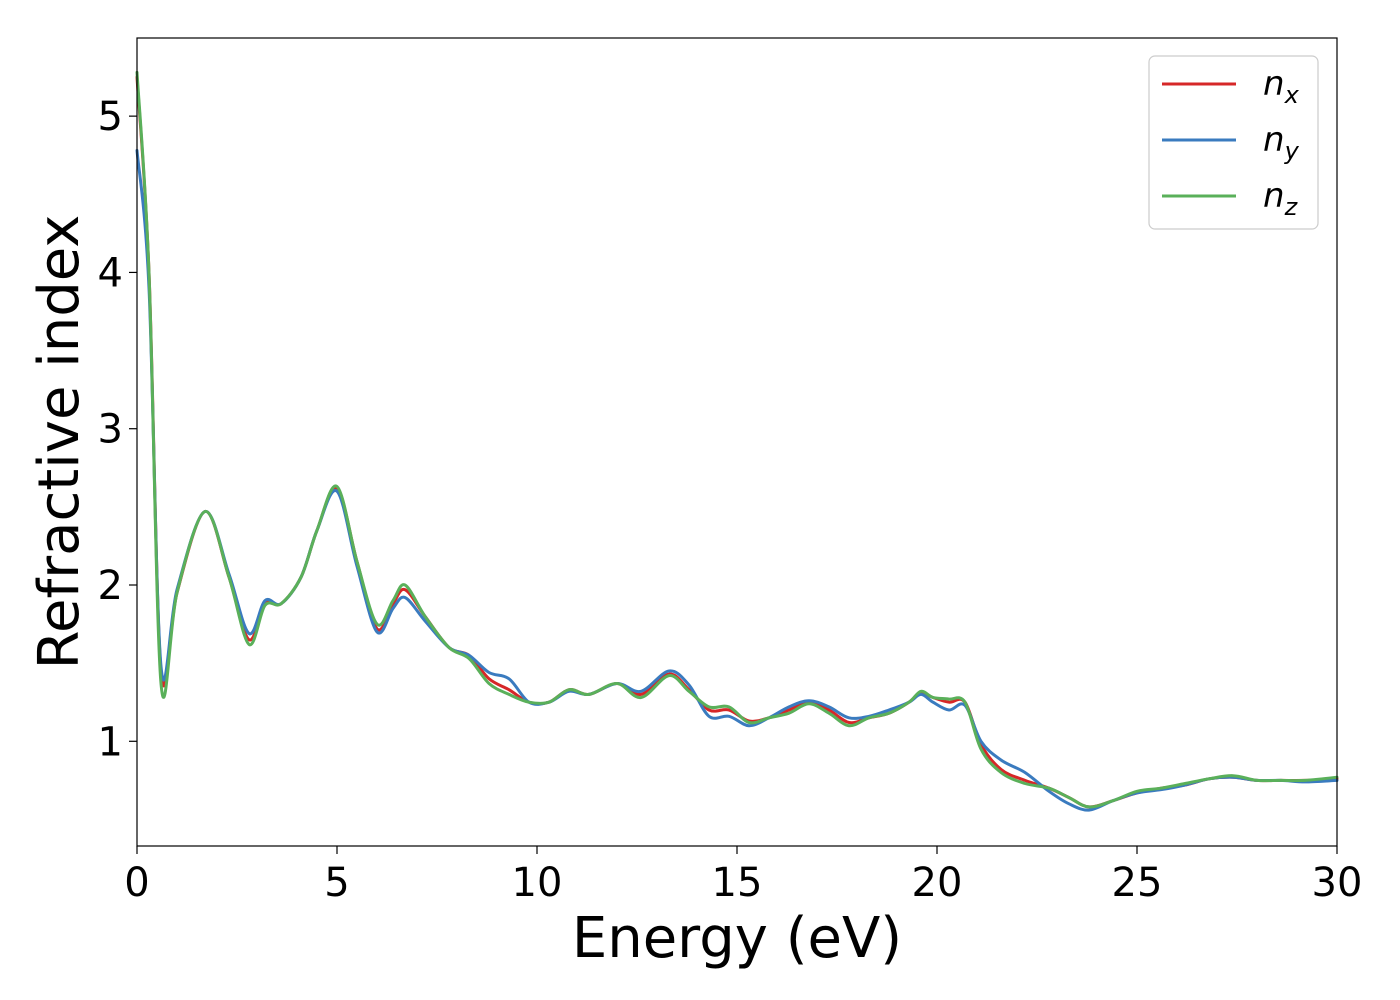 Image resolution: width=1400 pixels, height=1000 pixels. Describe the element at coordinates (110, 586) in the screenshot. I see `y-tick-label: 2` at that location.